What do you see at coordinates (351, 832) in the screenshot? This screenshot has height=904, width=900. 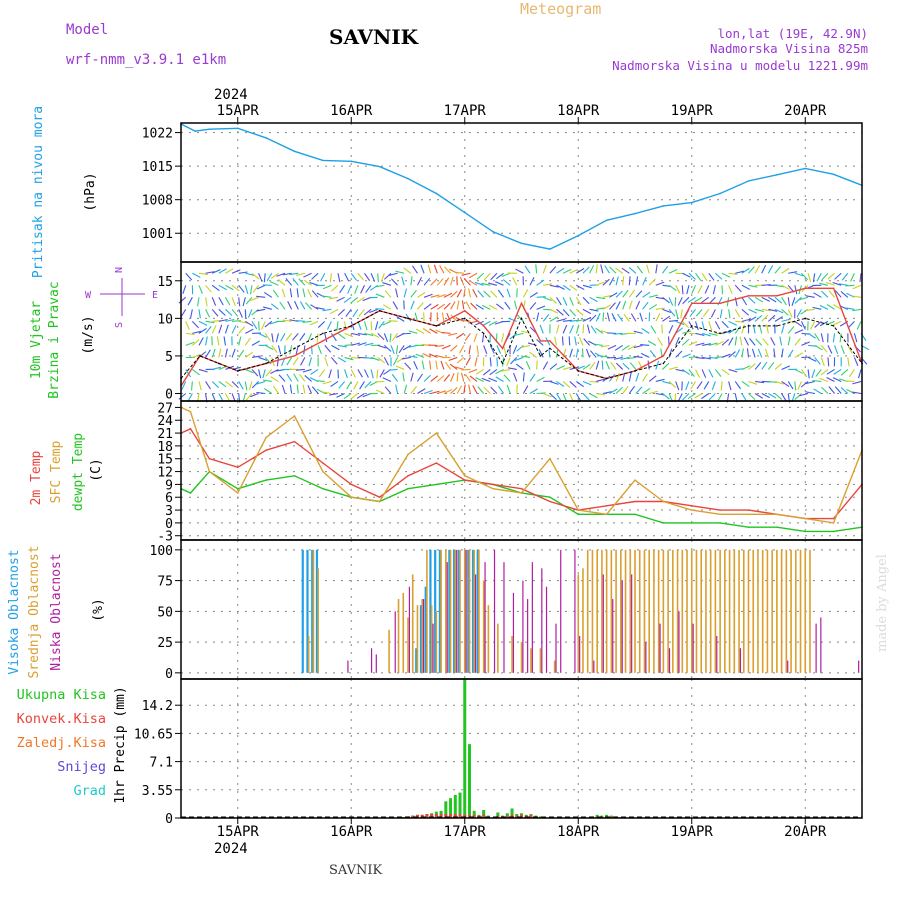 I see `date-bottom-label: 16APR` at bounding box center [351, 832].